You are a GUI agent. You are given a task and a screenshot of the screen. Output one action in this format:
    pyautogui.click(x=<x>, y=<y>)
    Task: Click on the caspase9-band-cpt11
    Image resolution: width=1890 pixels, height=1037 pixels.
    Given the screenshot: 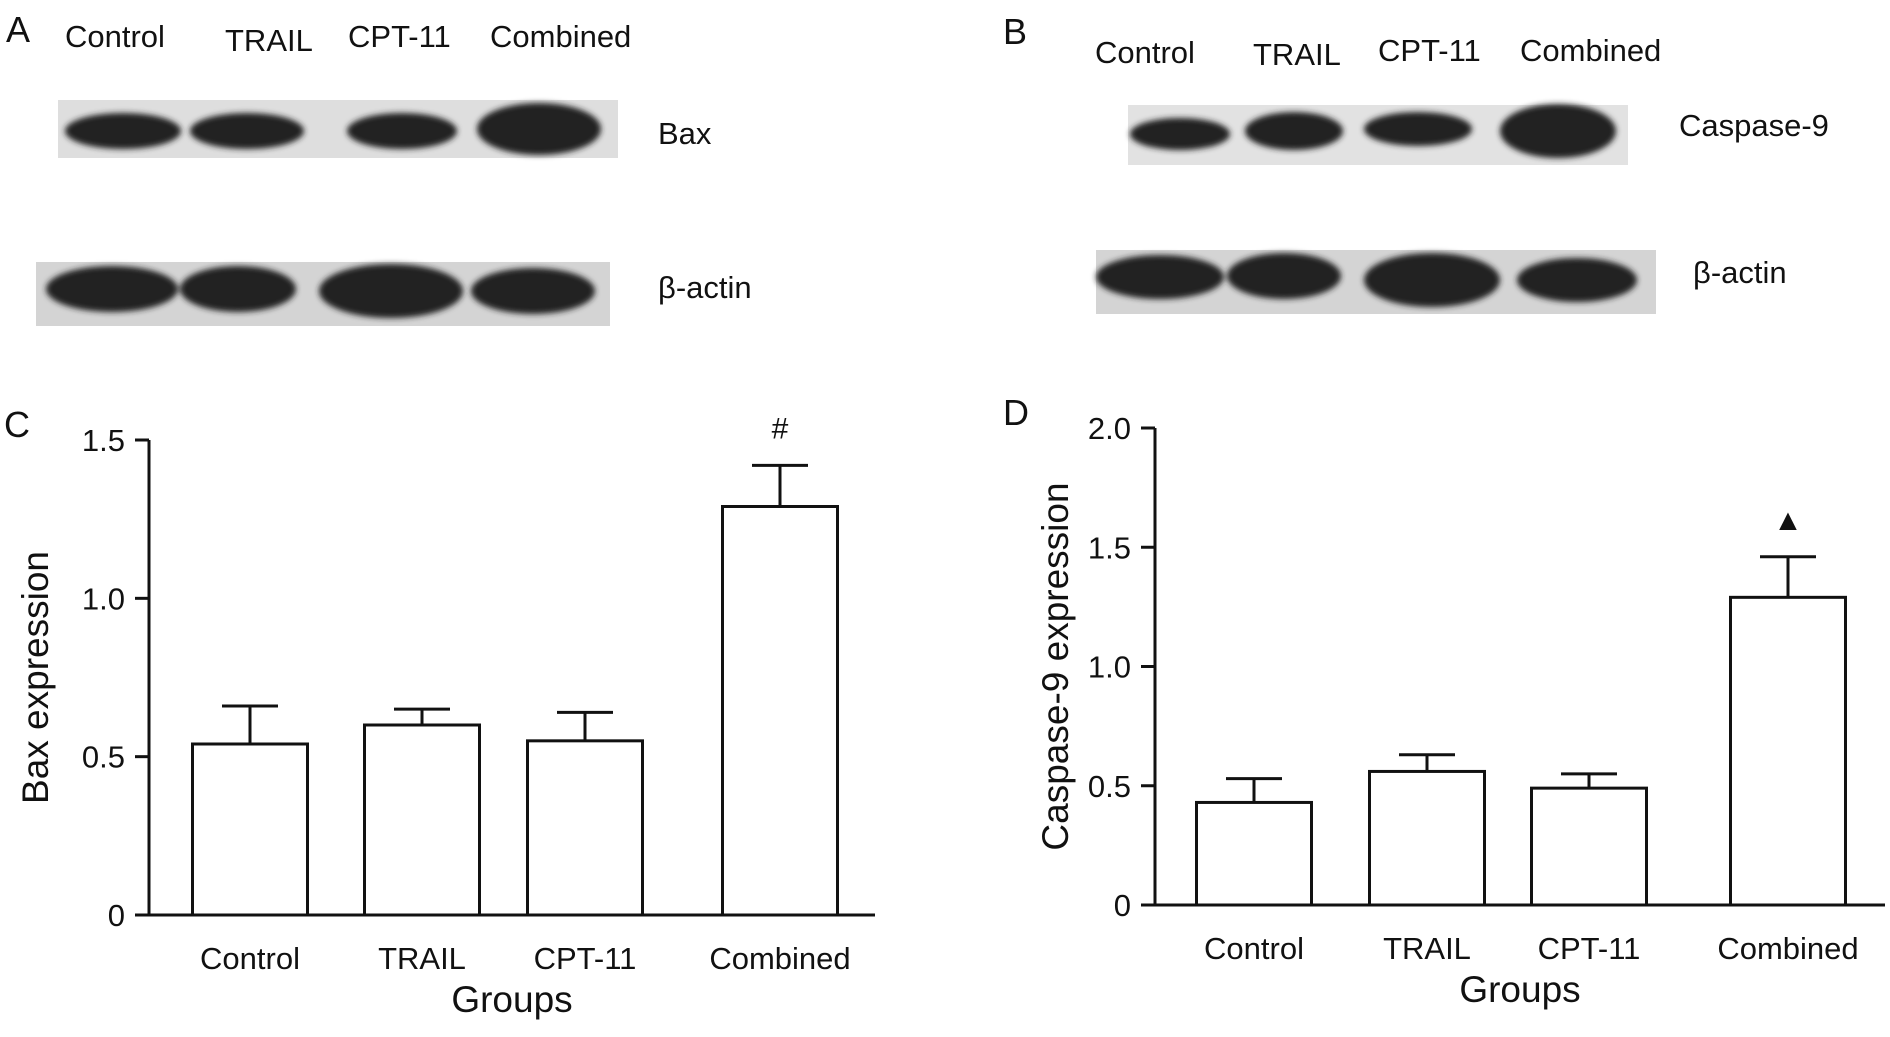 What is the action you would take?
    pyautogui.click(x=1418, y=129)
    